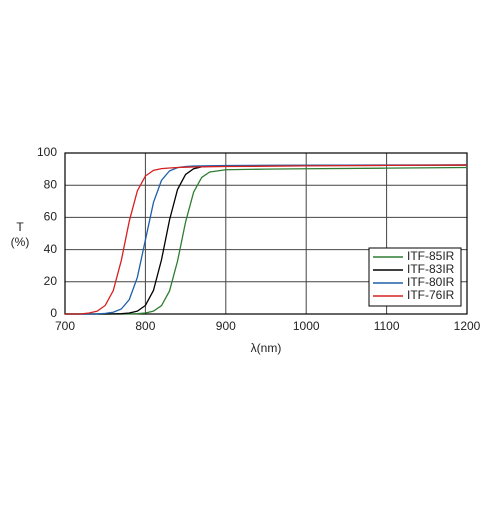 The width and height of the screenshot is (500, 505). Describe the element at coordinates (51, 249) in the screenshot. I see `y-tick-label: 40` at that location.